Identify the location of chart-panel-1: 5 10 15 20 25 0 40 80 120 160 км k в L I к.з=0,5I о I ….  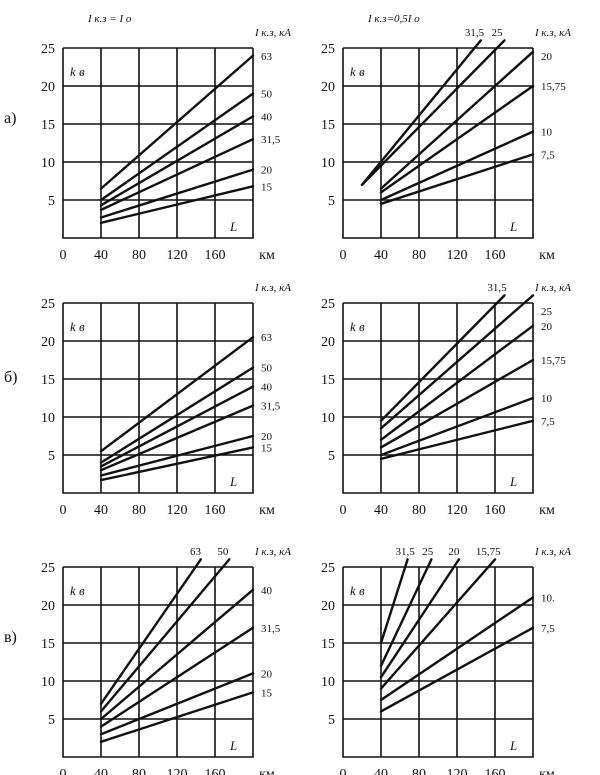
(446, 138).